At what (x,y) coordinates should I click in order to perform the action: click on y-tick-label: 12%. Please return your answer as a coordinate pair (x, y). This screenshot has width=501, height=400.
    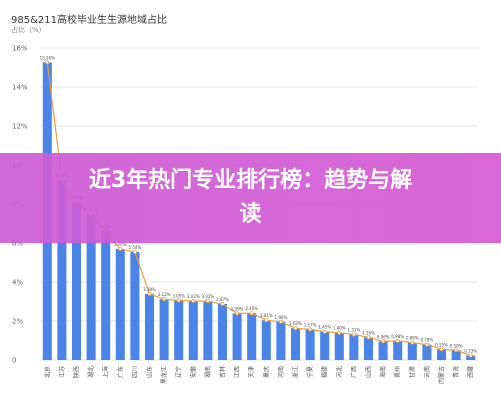
    Looking at the image, I should click on (20, 127).